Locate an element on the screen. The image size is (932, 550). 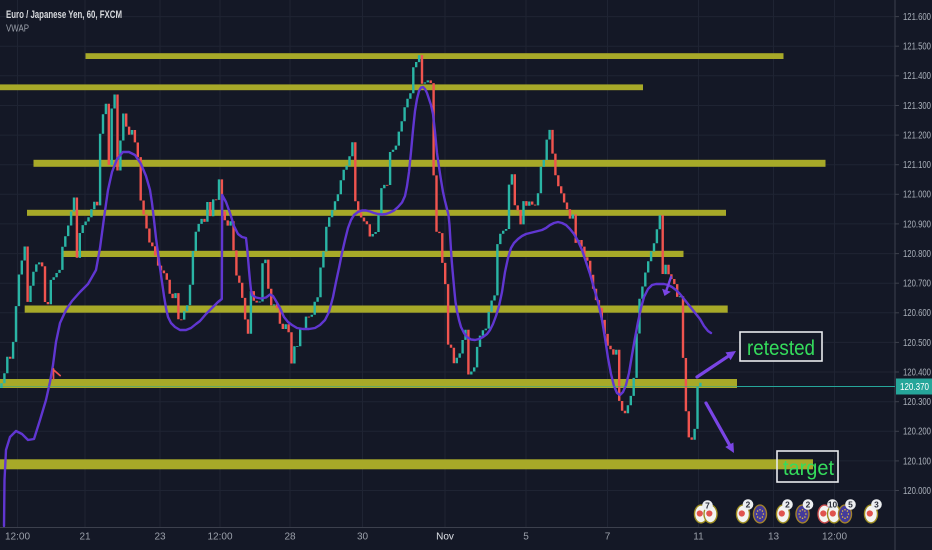
svg-text: 121.400 is located at coordinates (917, 76).